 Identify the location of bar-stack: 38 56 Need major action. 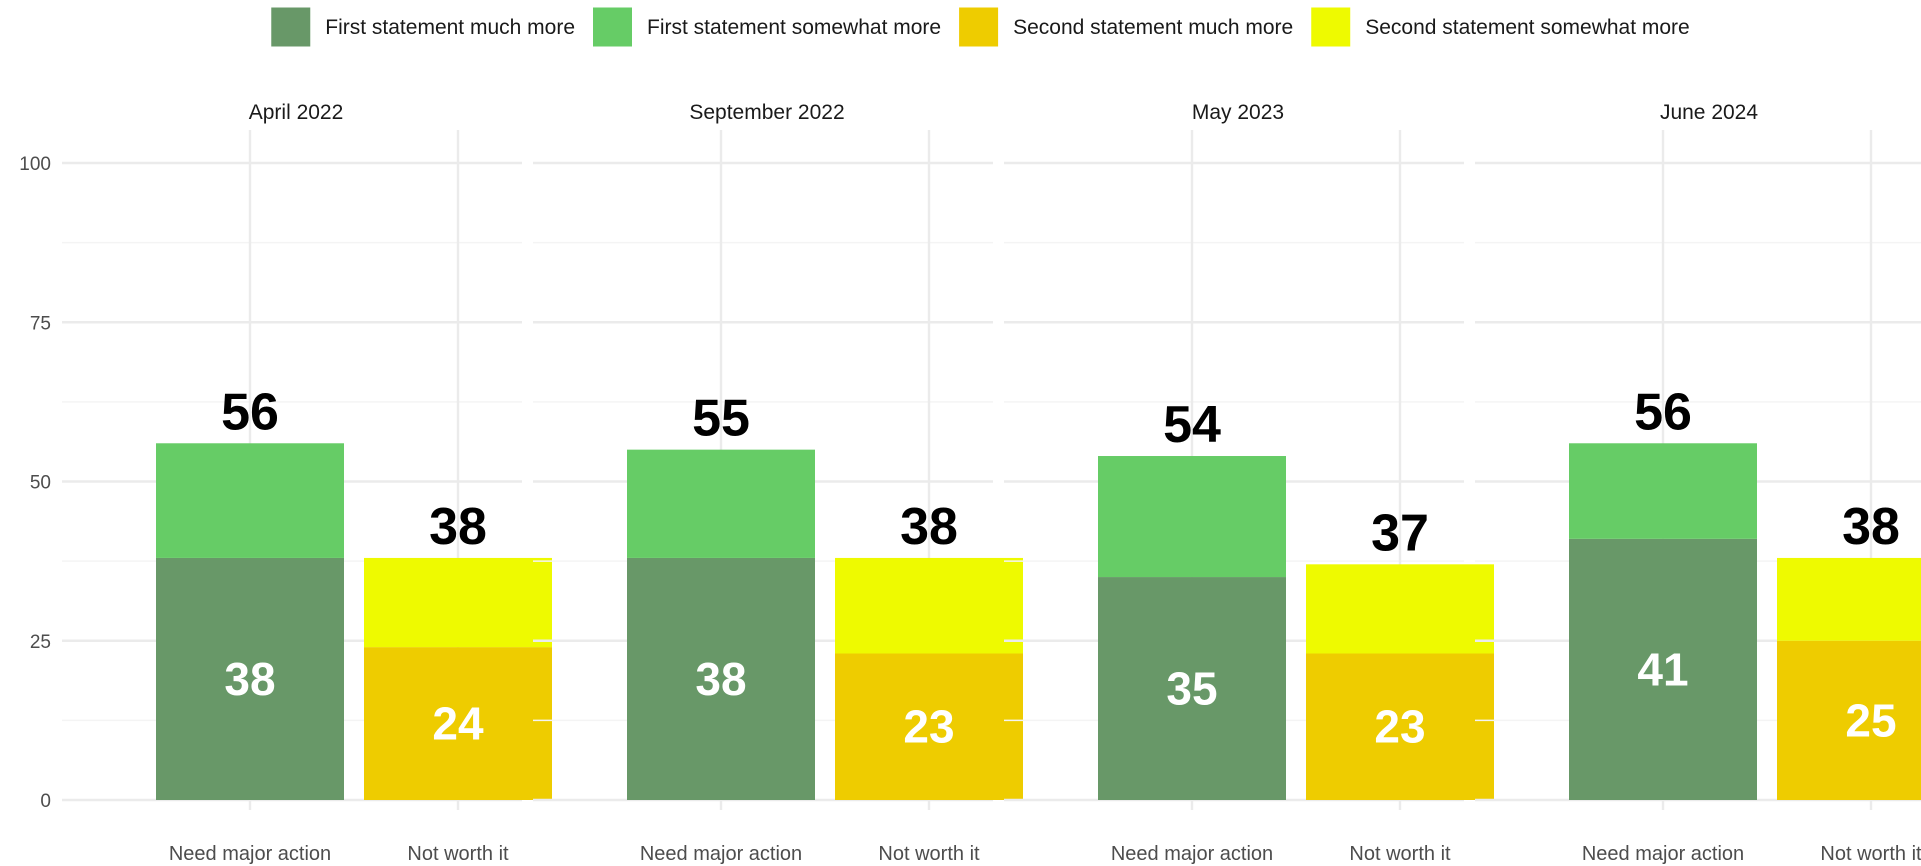
(250, 624).